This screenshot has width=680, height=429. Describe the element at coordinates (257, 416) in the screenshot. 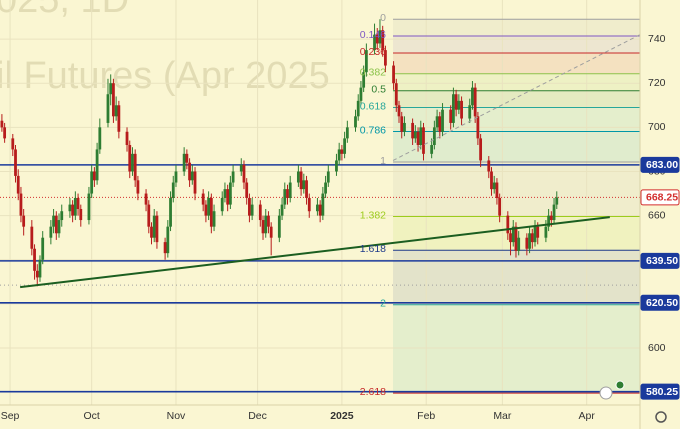

I see `x-tick-label: Dec` at that location.